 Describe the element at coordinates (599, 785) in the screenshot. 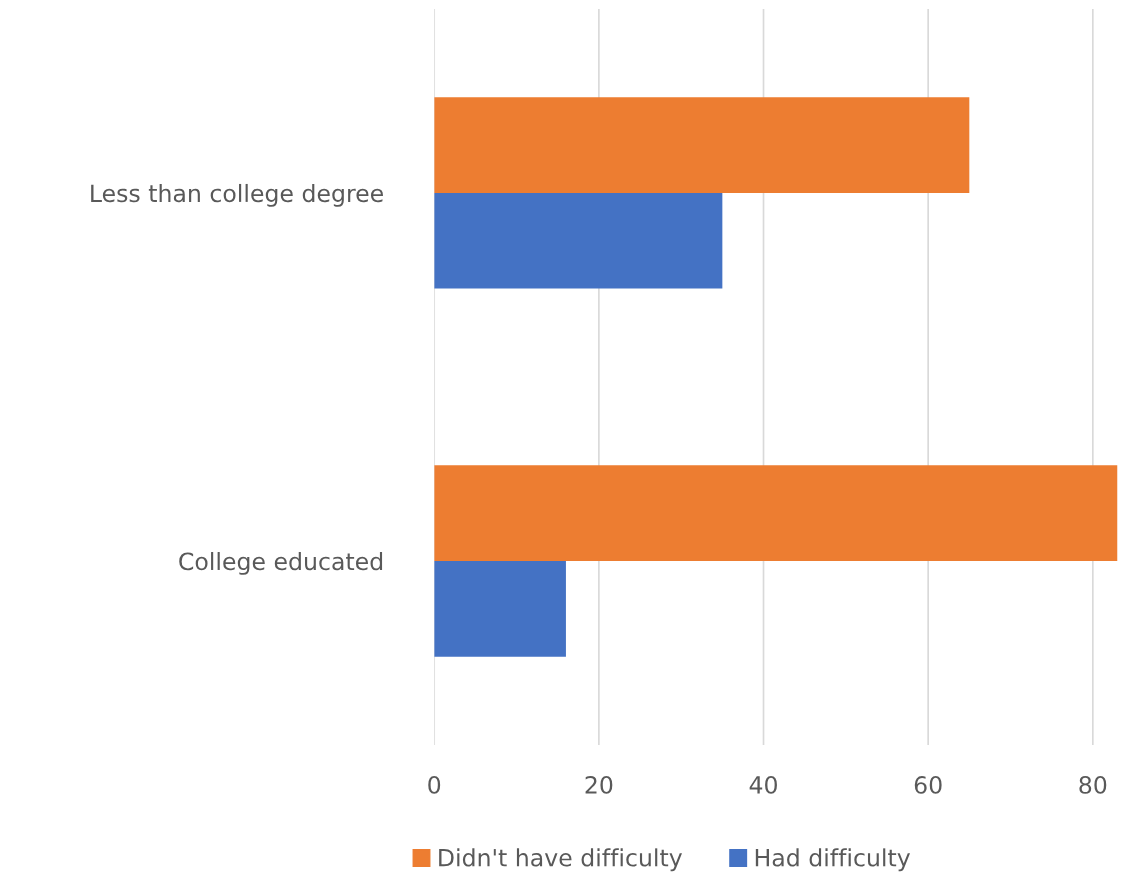

I see `x-tick-label: 20` at that location.